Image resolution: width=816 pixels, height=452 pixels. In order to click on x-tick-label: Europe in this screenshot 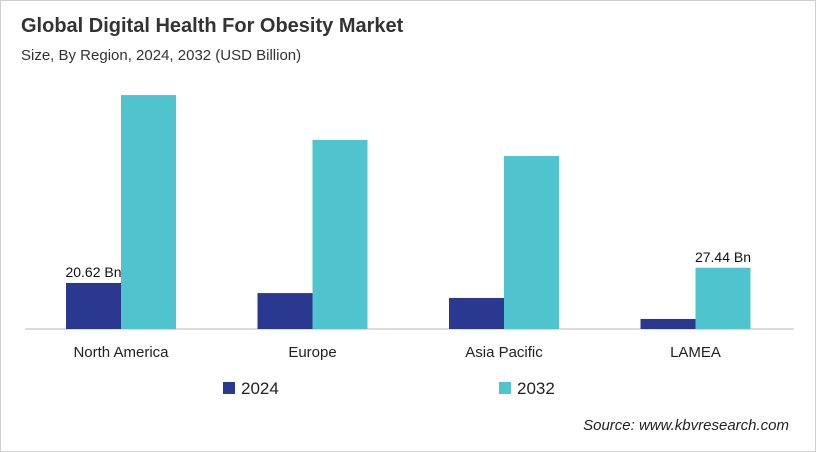, I will do `click(312, 352)`.